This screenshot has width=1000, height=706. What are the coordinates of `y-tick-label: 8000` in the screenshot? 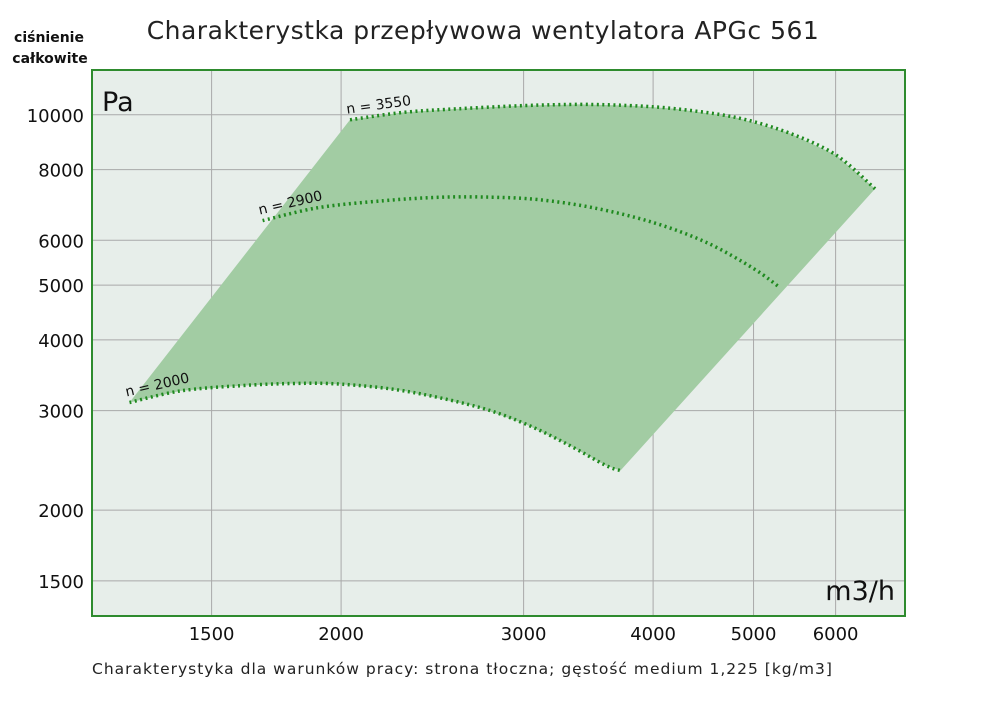 It's located at (61, 171).